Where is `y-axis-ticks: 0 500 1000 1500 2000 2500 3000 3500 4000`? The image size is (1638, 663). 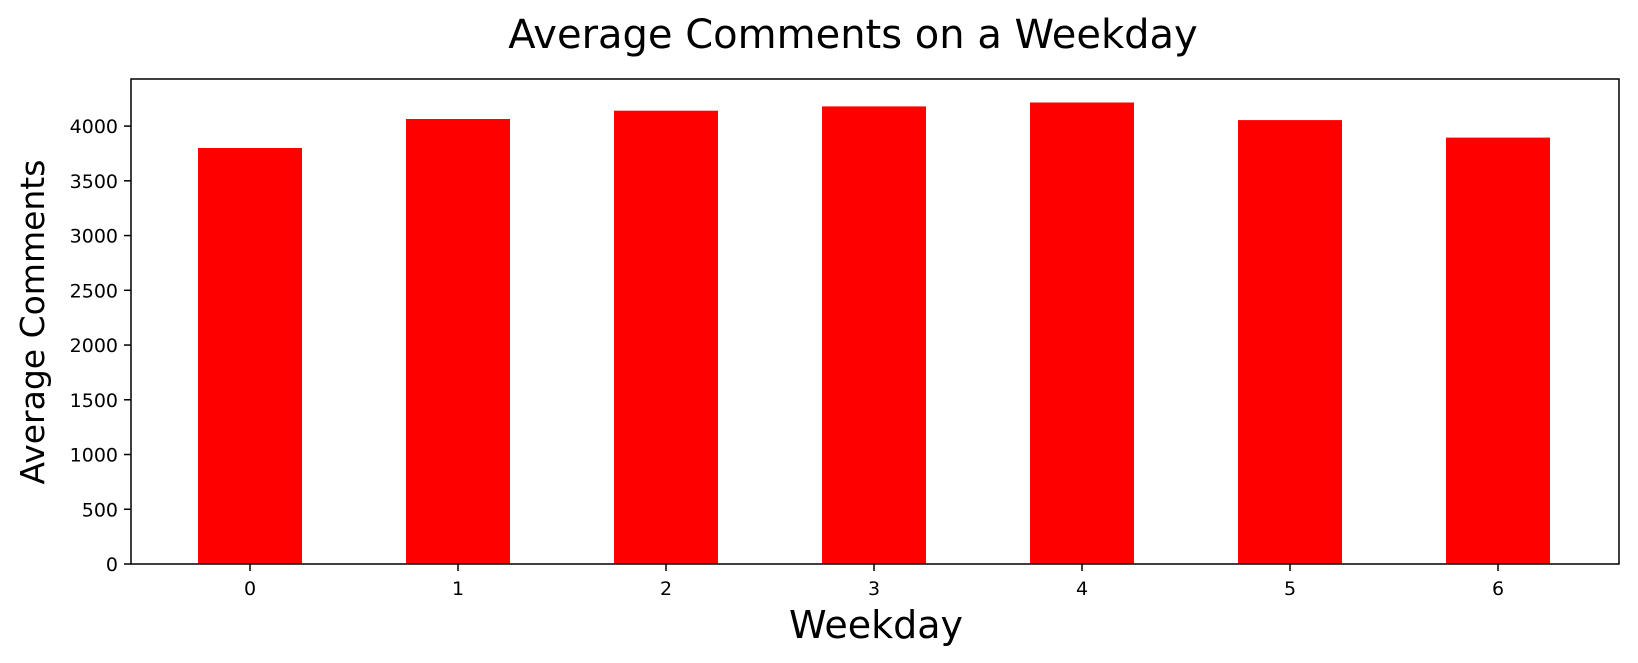 y-axis-ticks: 0 500 1000 1500 2000 2500 3000 3500 4000 is located at coordinates (100, 346).